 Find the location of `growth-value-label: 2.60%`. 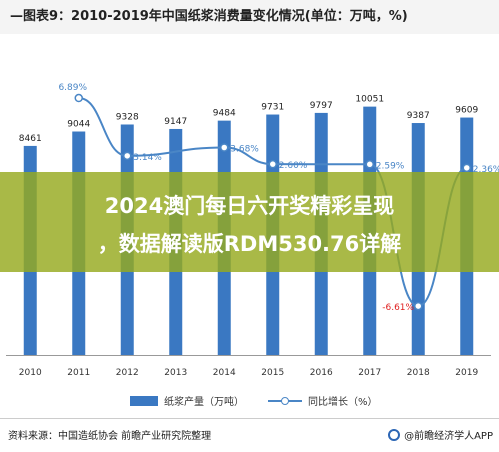

growth-value-label: 2.60% is located at coordinates (293, 166).